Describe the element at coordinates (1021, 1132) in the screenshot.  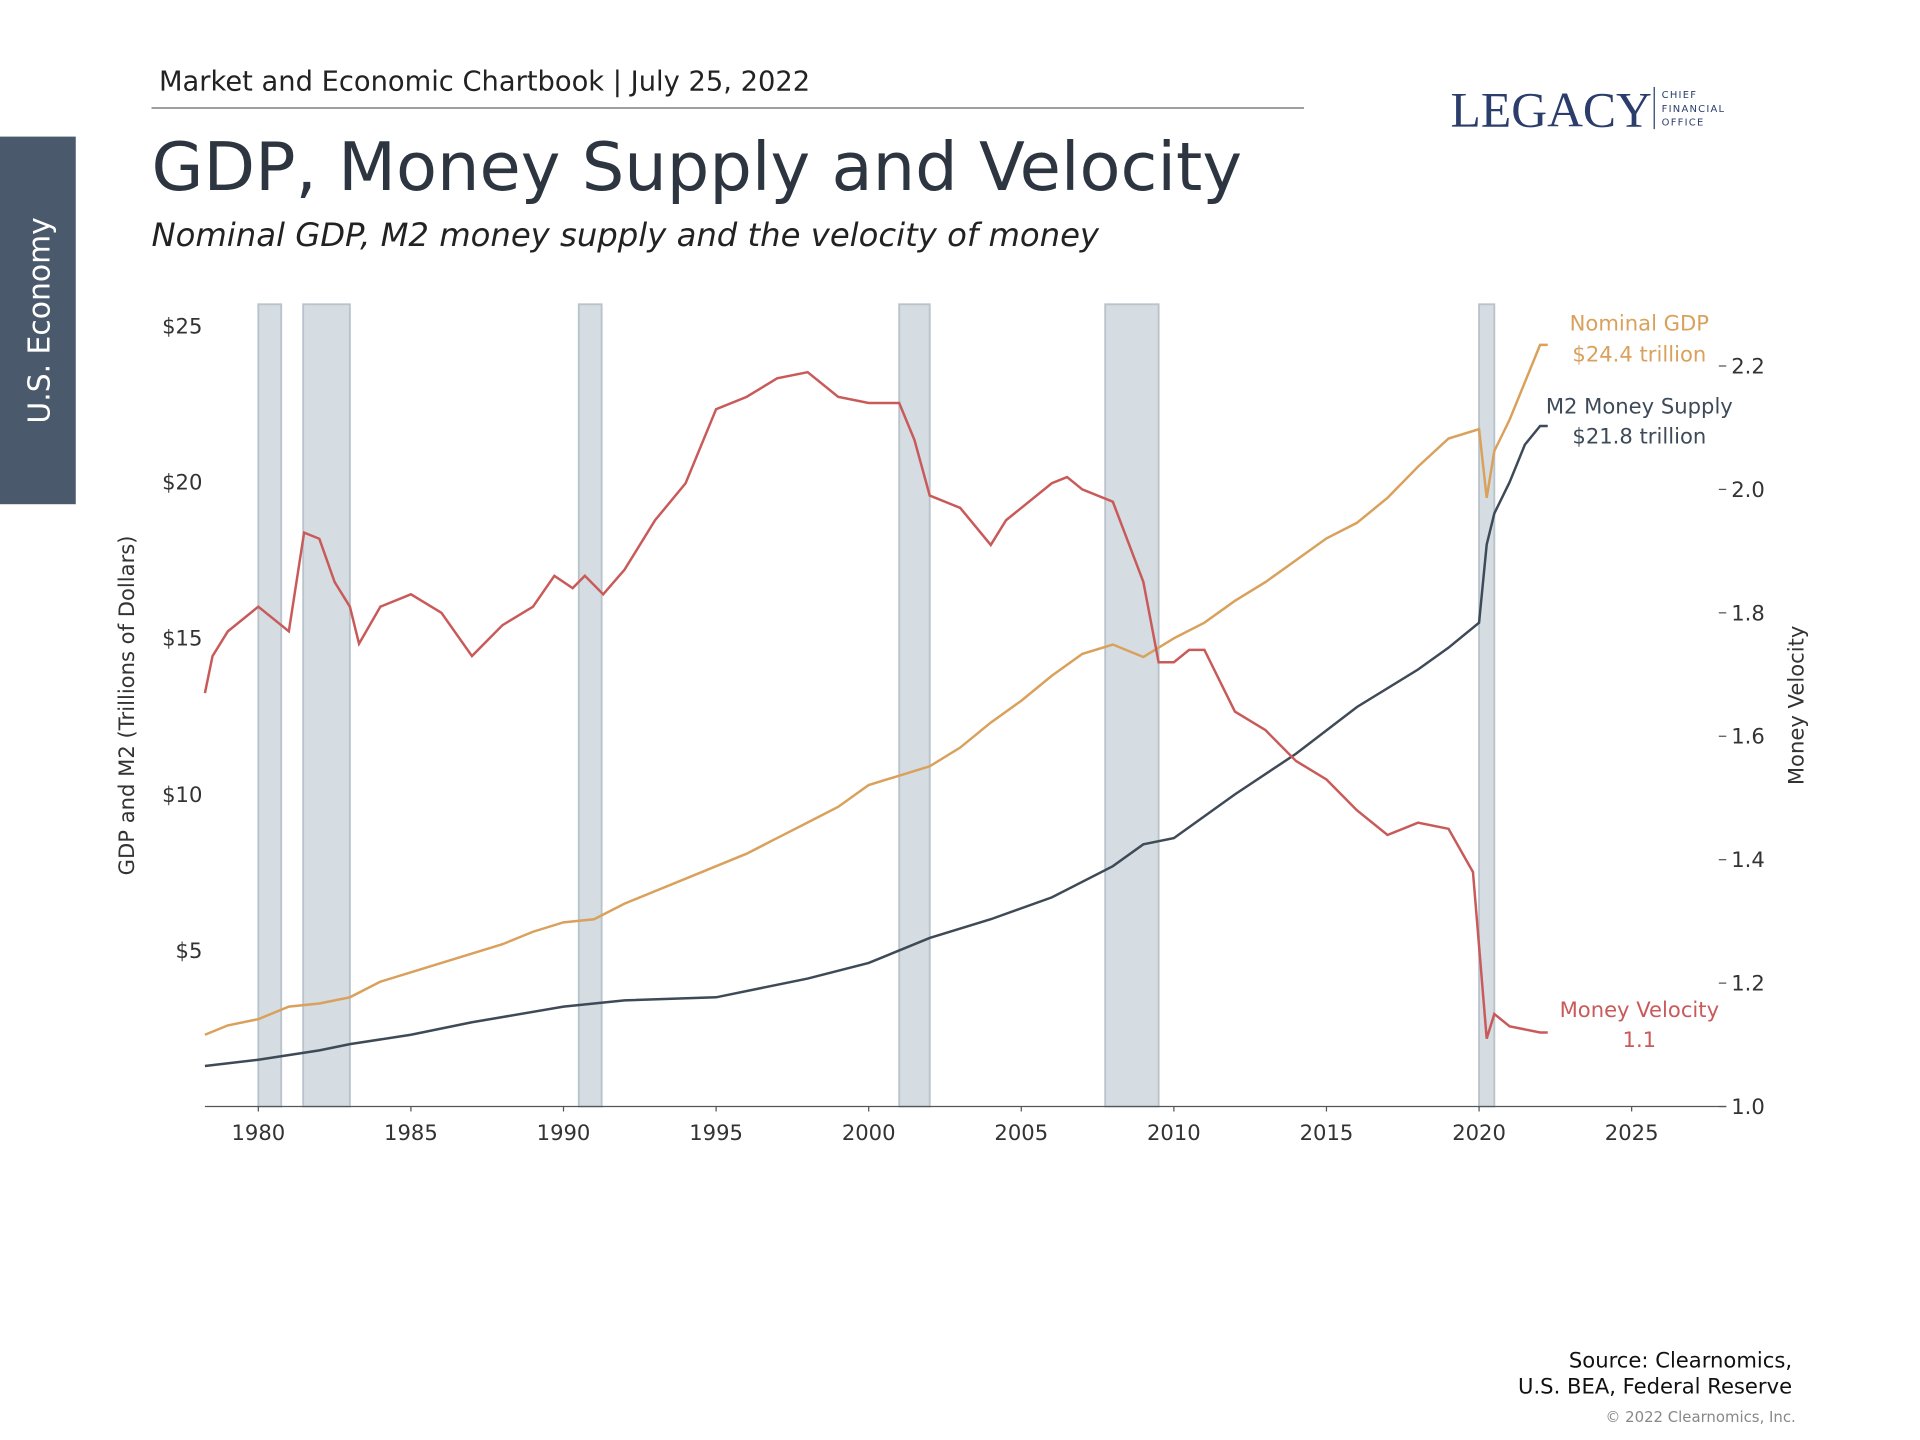
I see `x-tick-label: 2005` at that location.